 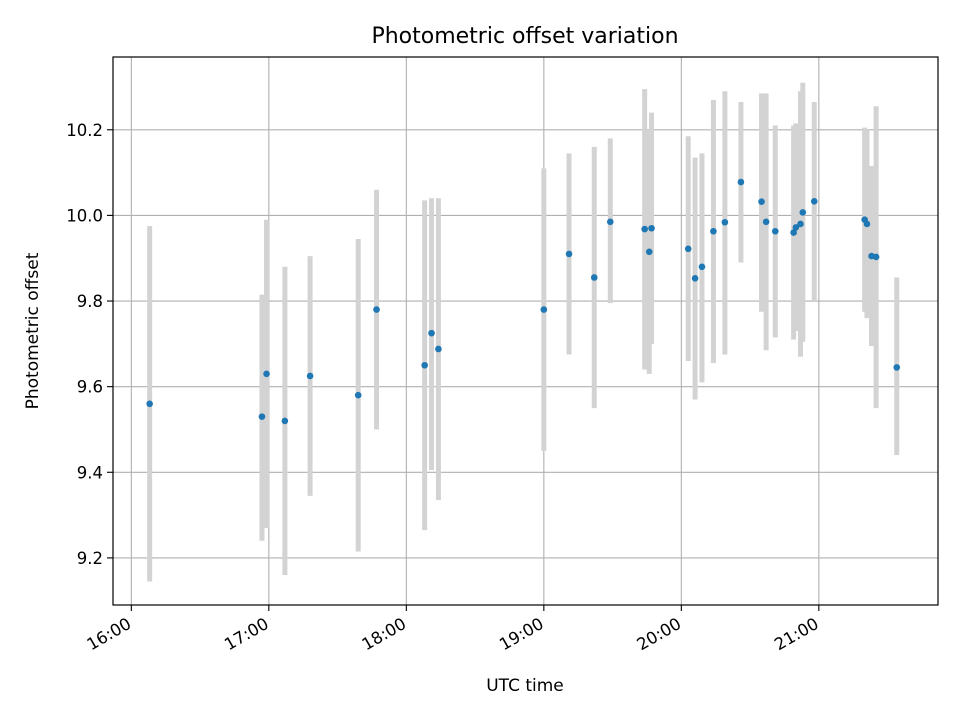 What do you see at coordinates (33, 330) in the screenshot?
I see `y-axis-label: Photometric offset` at bounding box center [33, 330].